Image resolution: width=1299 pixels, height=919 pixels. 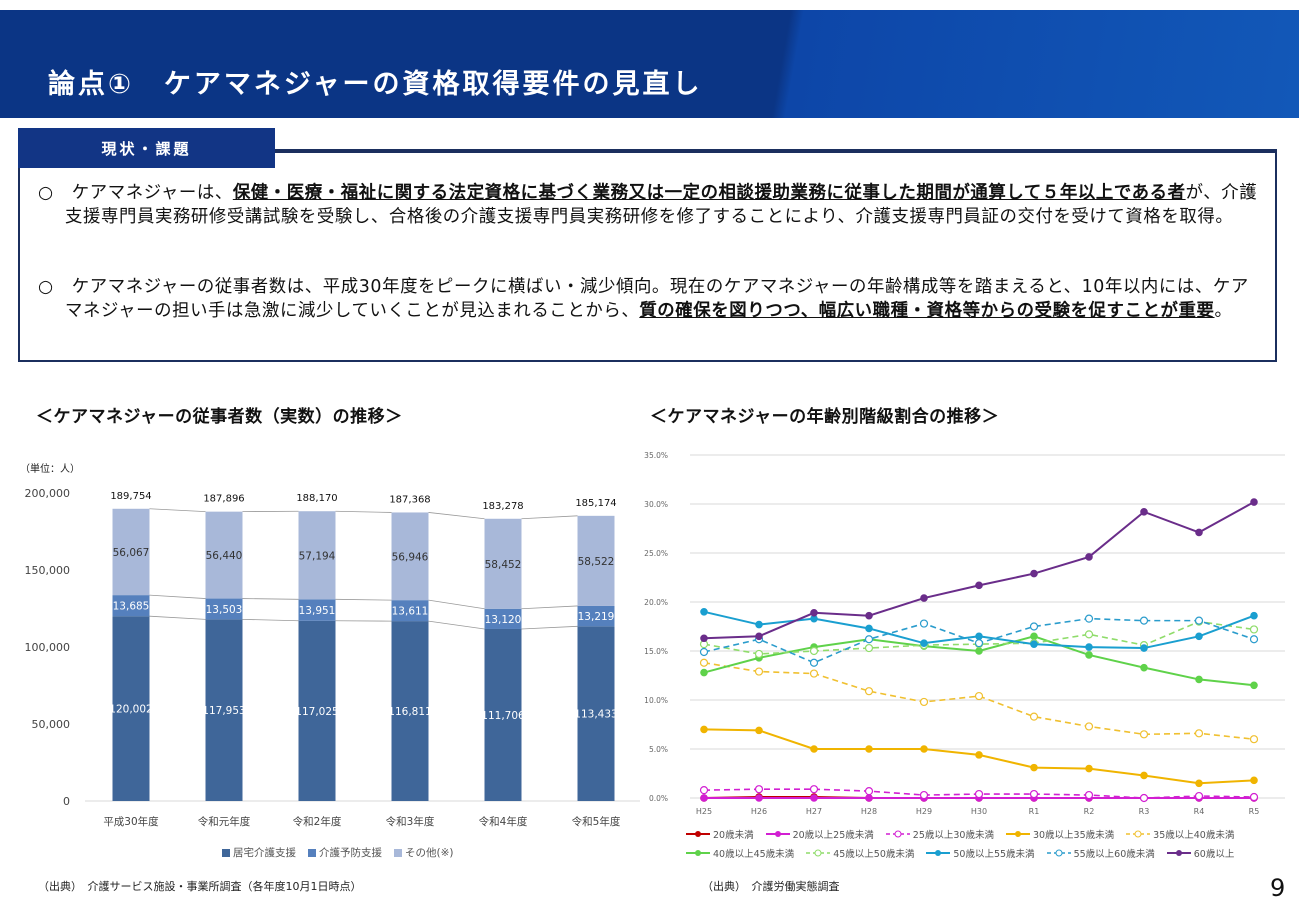 What do you see at coordinates (48, 570) in the screenshot?
I see `y-tick-label: 150,000` at bounding box center [48, 570].